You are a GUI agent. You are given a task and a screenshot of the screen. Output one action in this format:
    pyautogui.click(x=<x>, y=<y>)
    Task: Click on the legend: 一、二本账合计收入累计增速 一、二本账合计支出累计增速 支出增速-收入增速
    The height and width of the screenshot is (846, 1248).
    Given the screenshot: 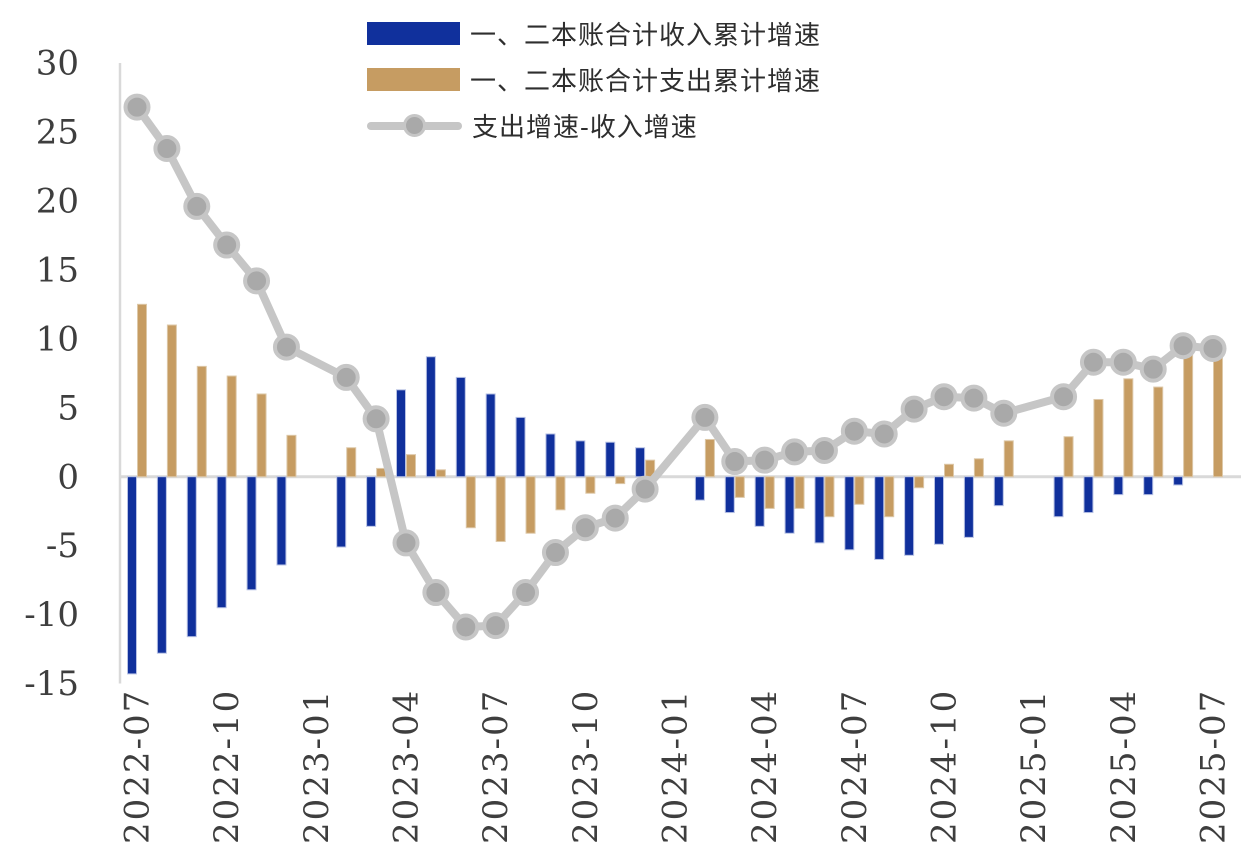 What is the action you would take?
    pyautogui.click(x=594, y=79)
    